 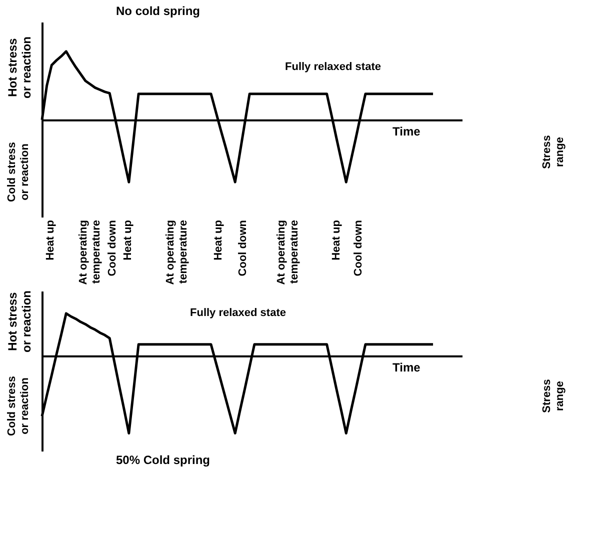 I want to click on chart-title: No cold spring, so click(x=158, y=11).